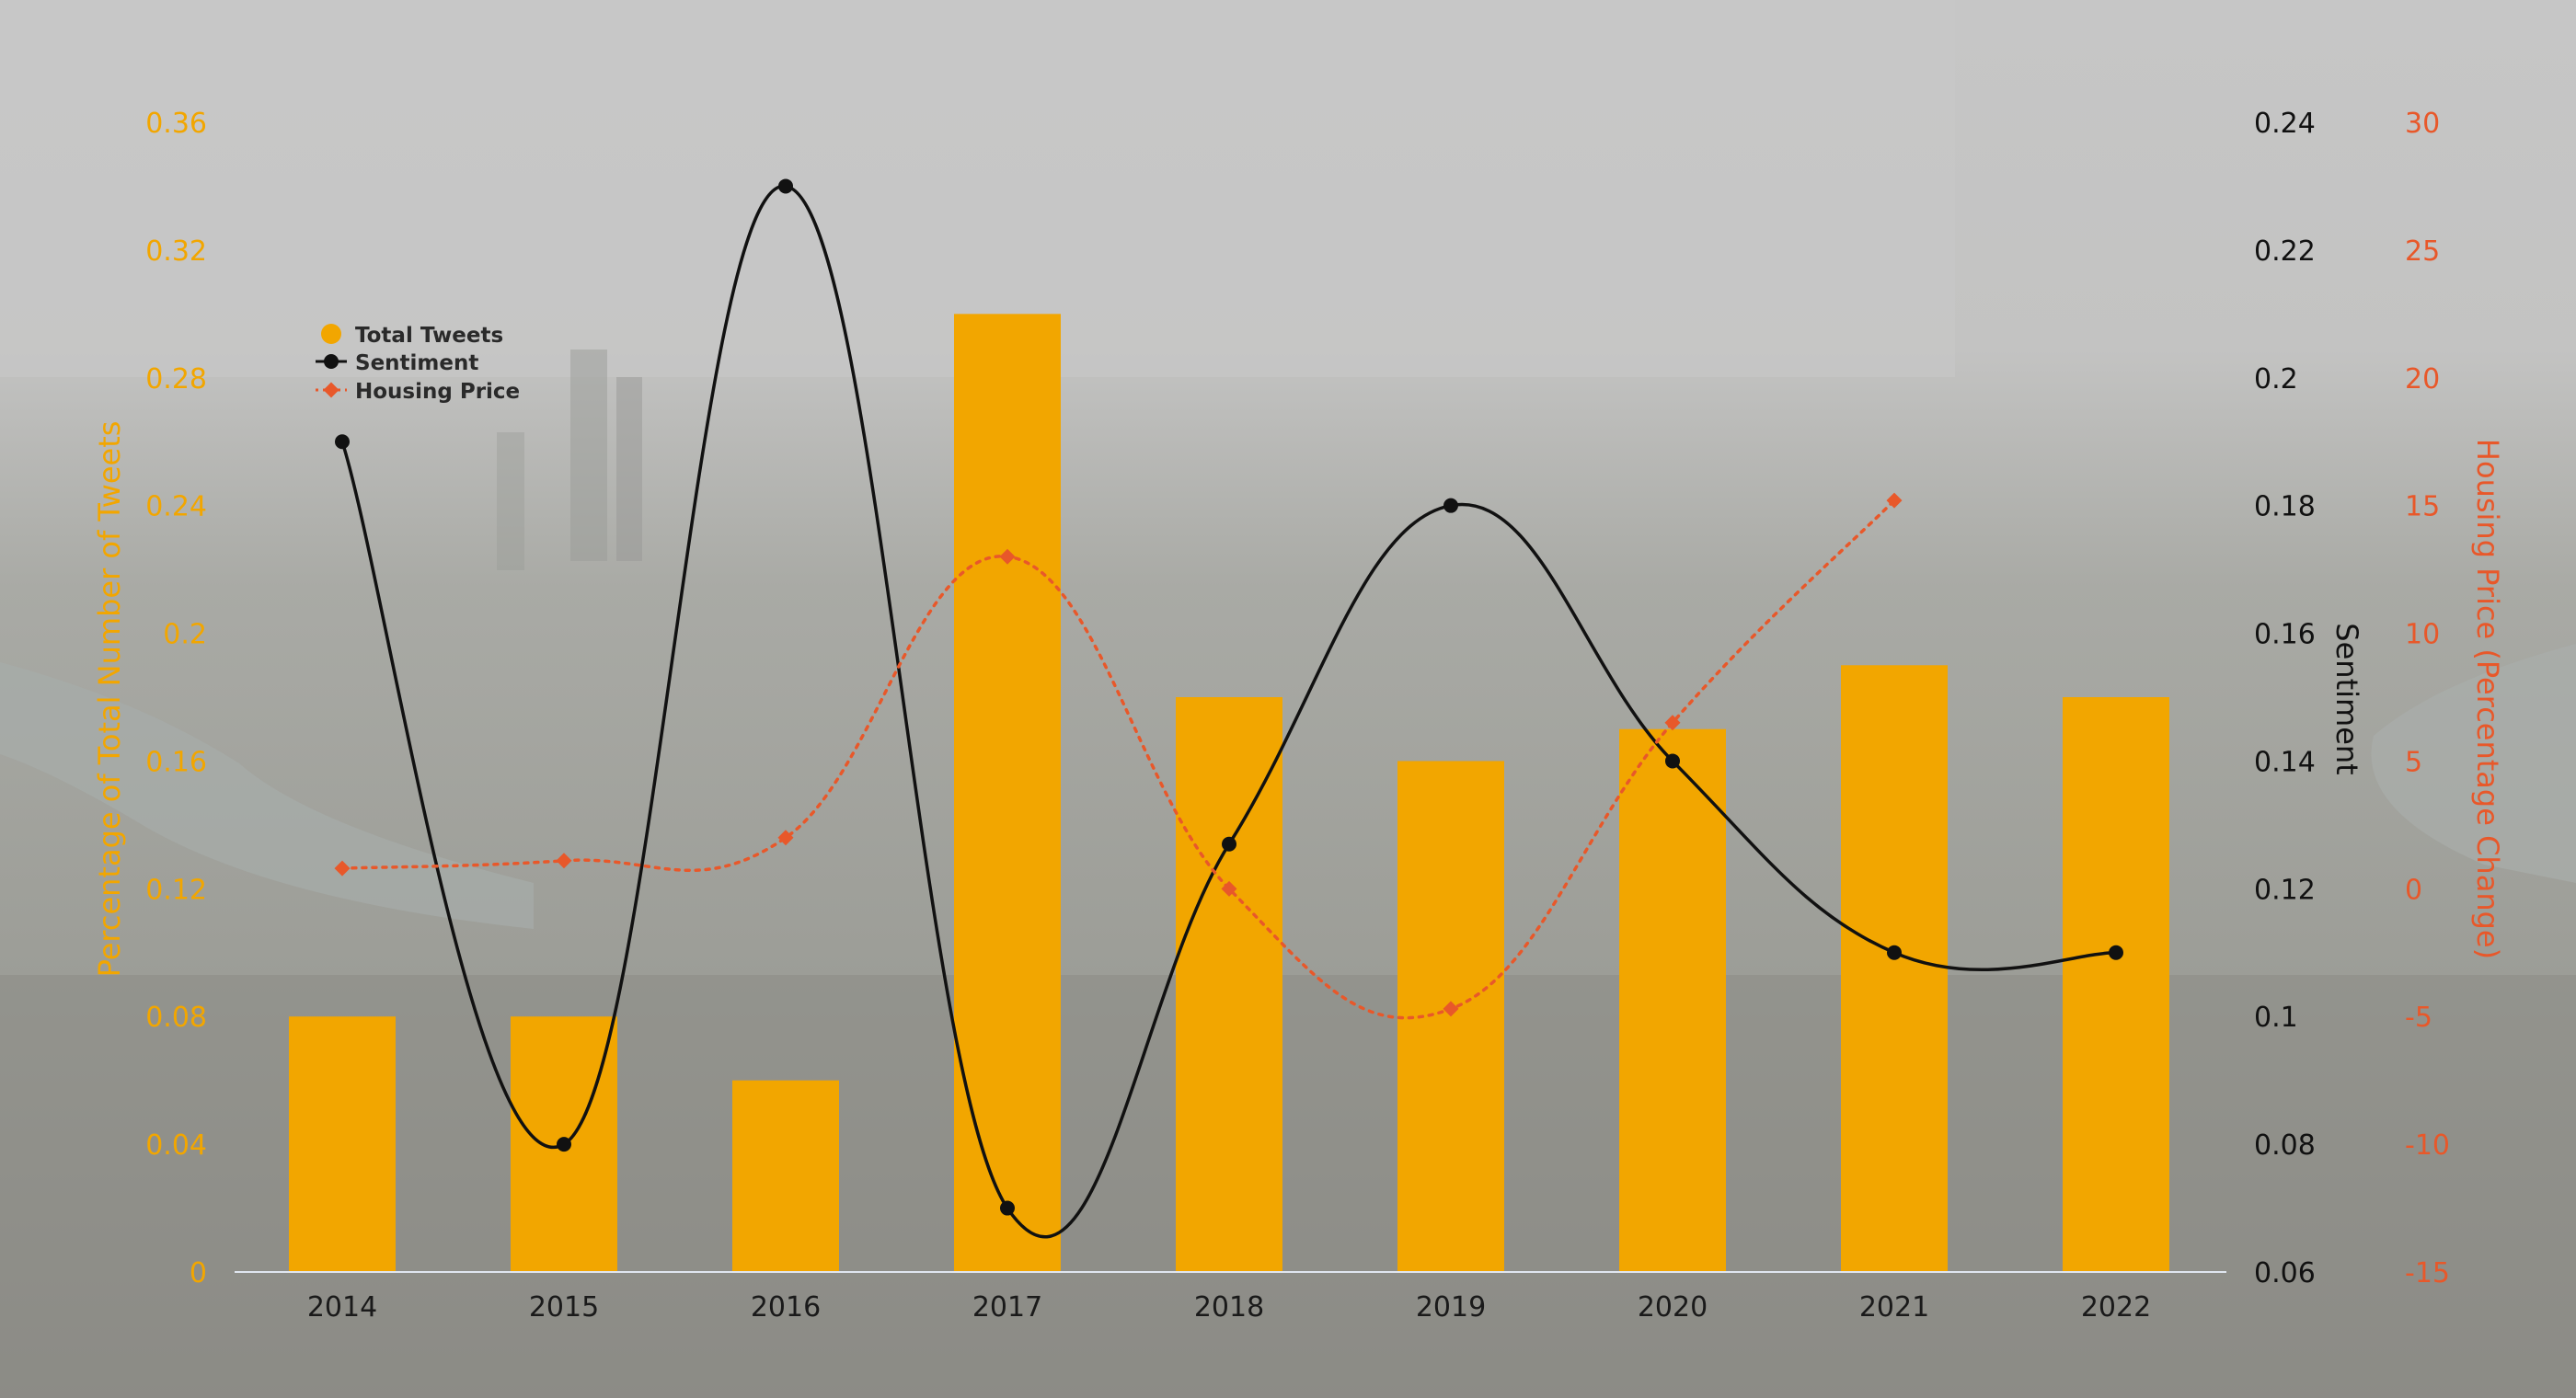  What do you see at coordinates (176, 124) in the screenshot?
I see `left-tick-label: 0.36` at bounding box center [176, 124].